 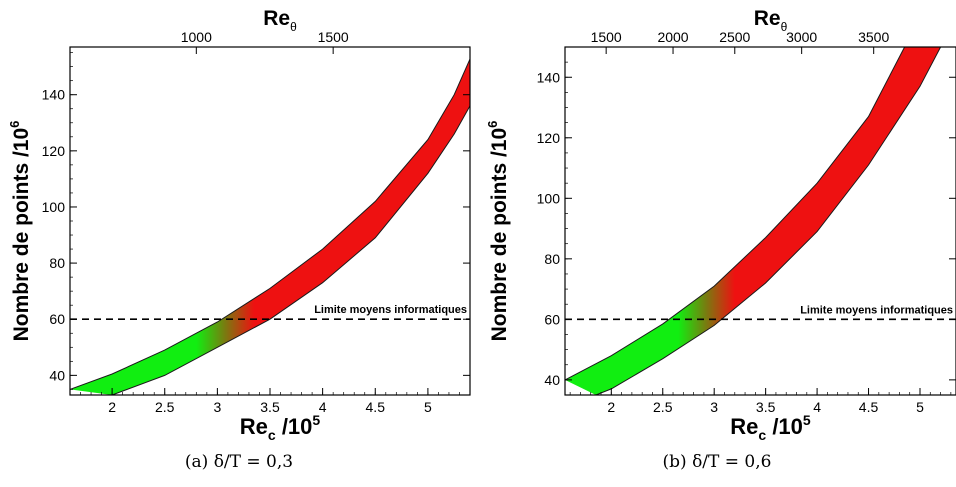 I want to click on caption-b: (b) δ/T = 0,6, so click(x=717, y=462).